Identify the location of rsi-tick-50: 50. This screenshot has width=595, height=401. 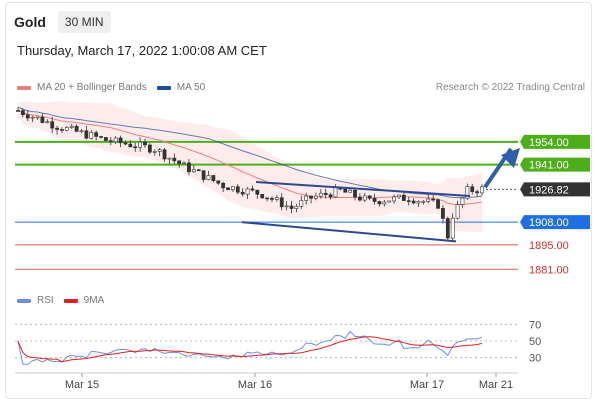
(535, 342).